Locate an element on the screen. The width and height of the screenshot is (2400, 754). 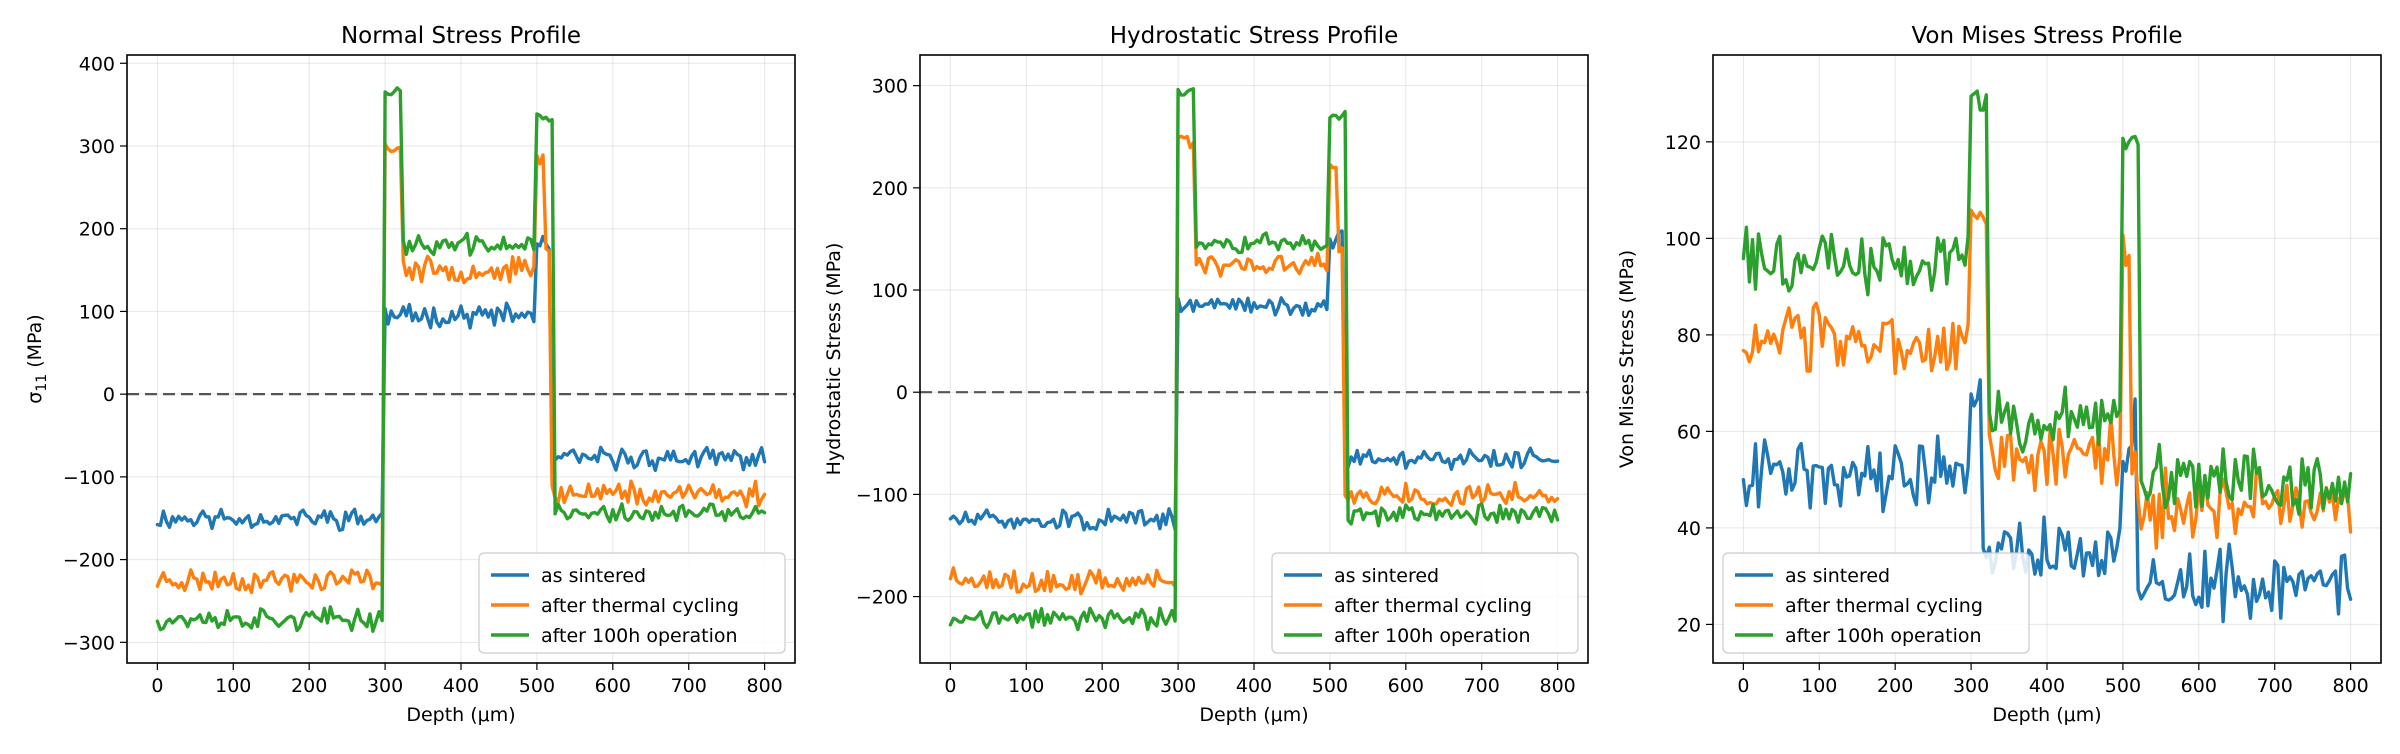
y-axis-label-main: Von Mises Stress (MPa) is located at coordinates (1627, 359).